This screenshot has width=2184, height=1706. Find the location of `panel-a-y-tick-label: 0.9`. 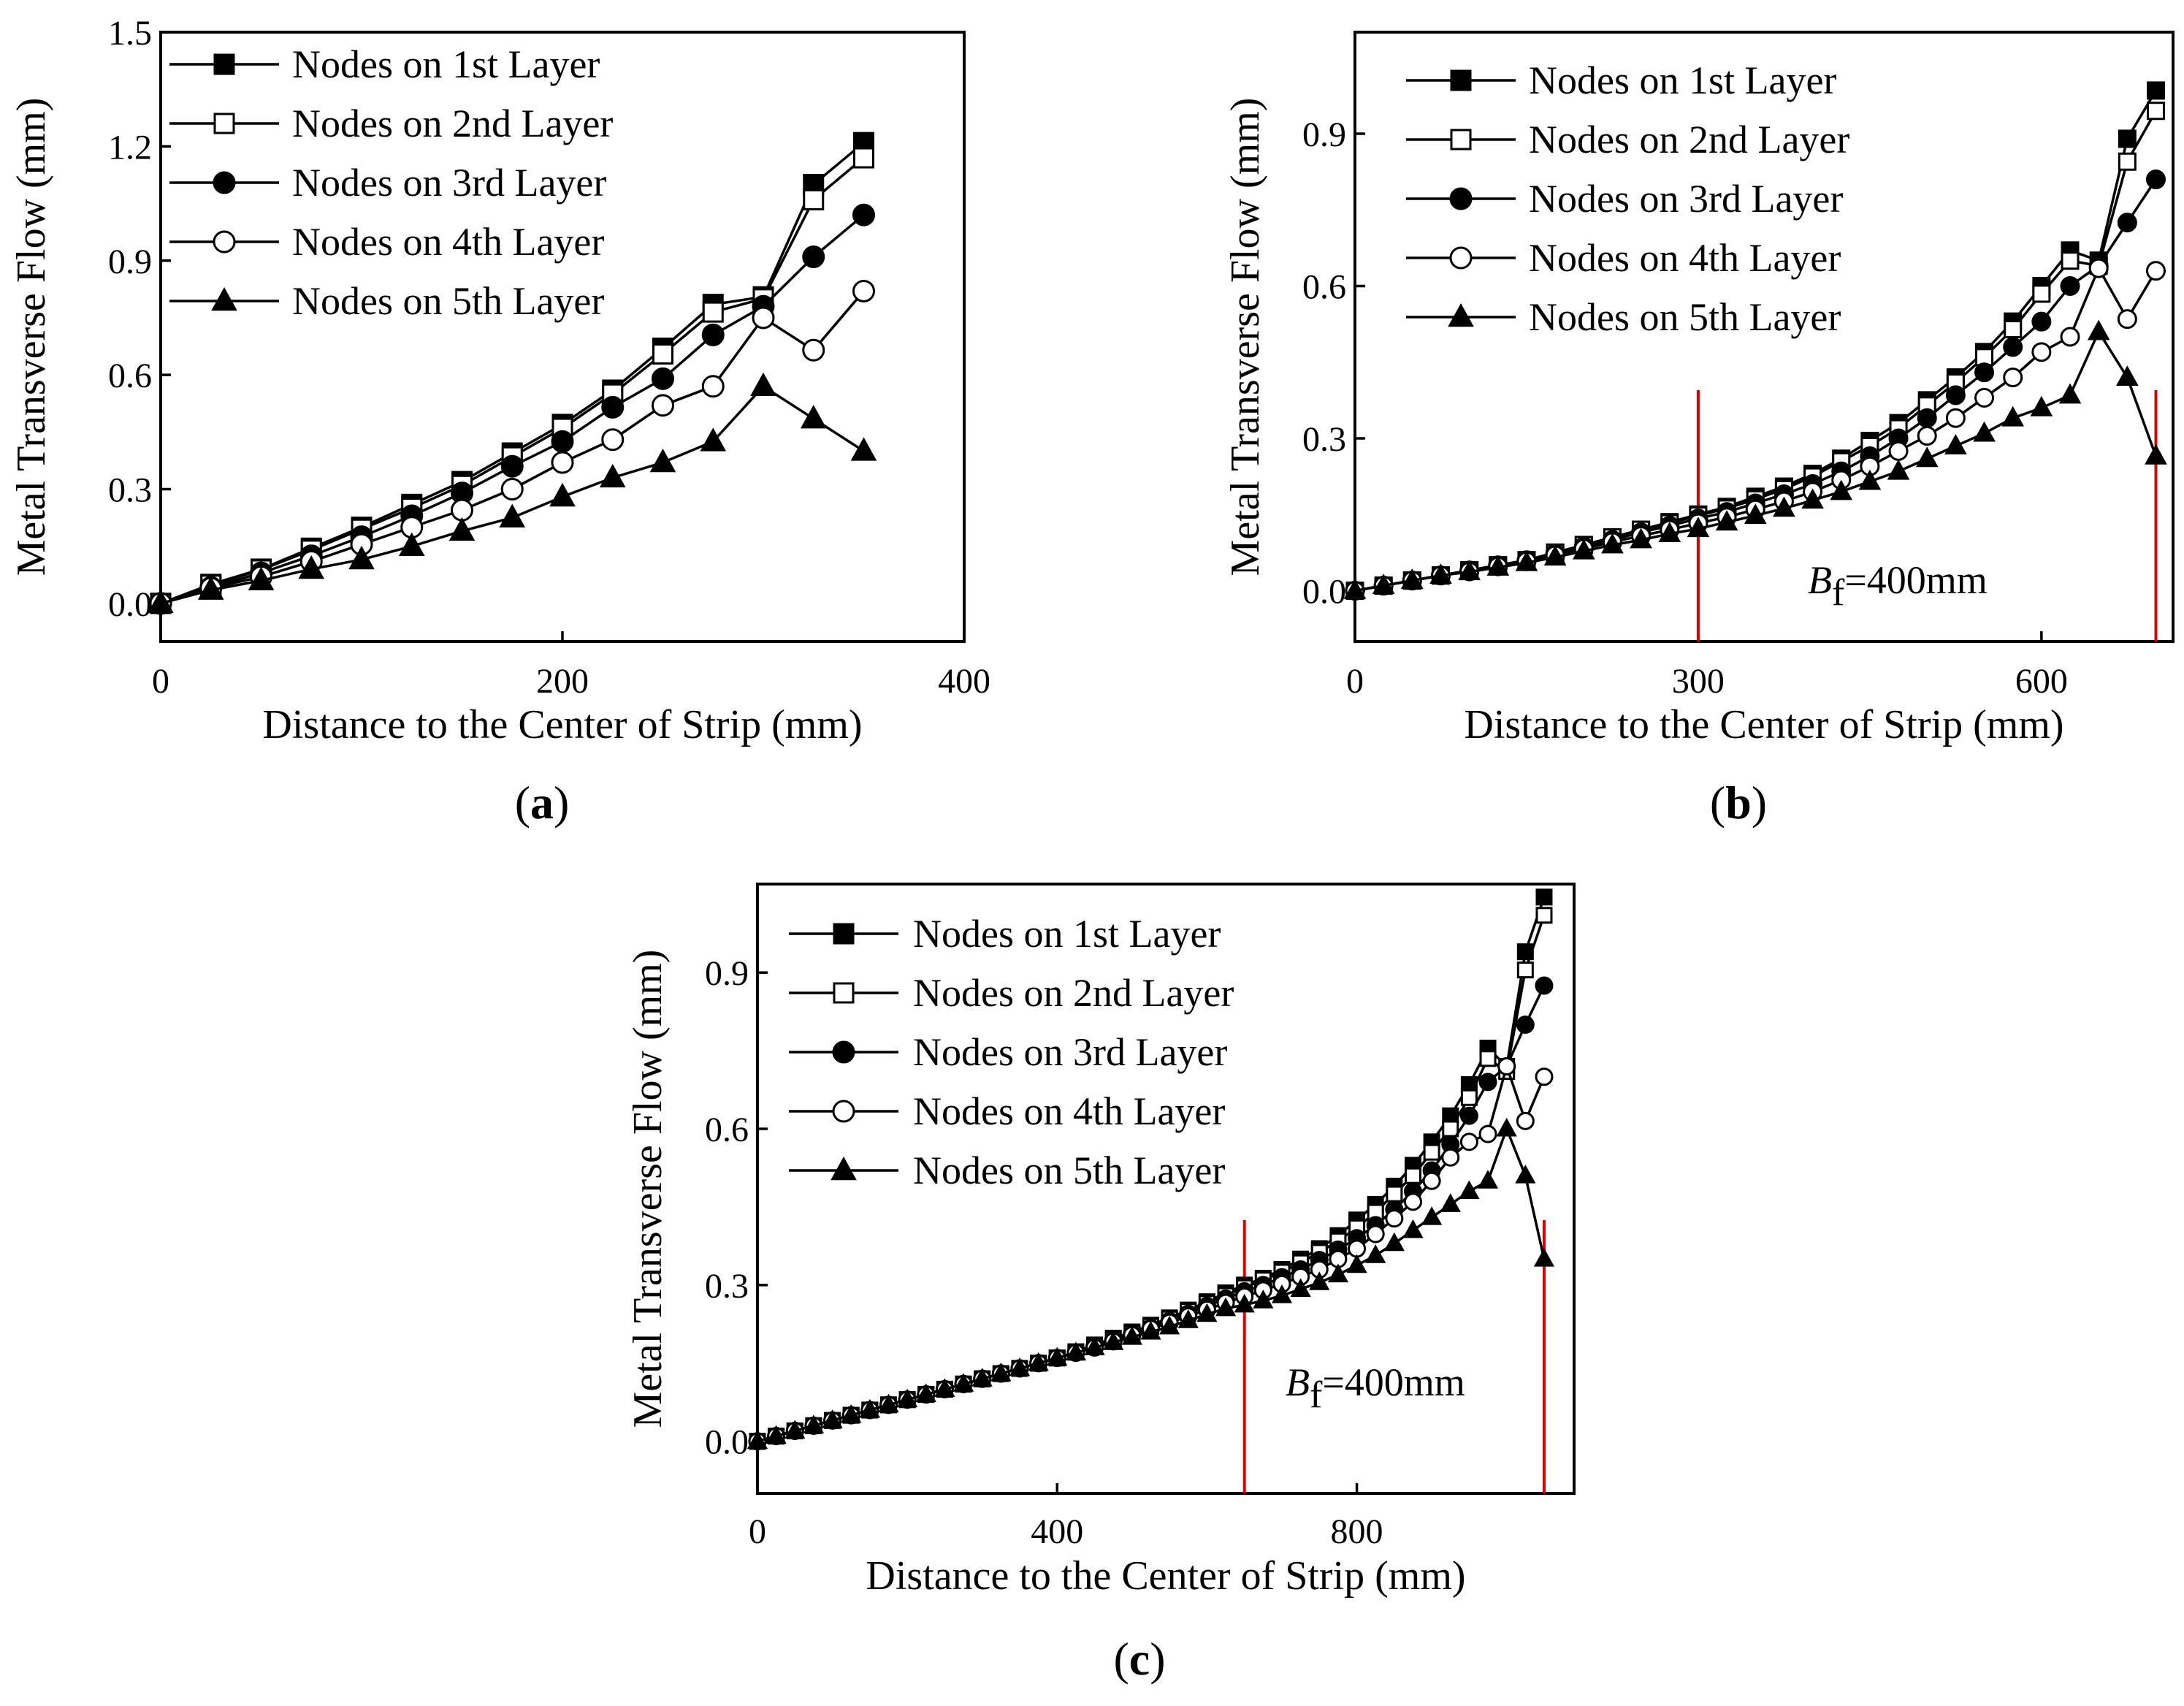

panel-a-y-tick-label: 0.9 is located at coordinates (130, 262).